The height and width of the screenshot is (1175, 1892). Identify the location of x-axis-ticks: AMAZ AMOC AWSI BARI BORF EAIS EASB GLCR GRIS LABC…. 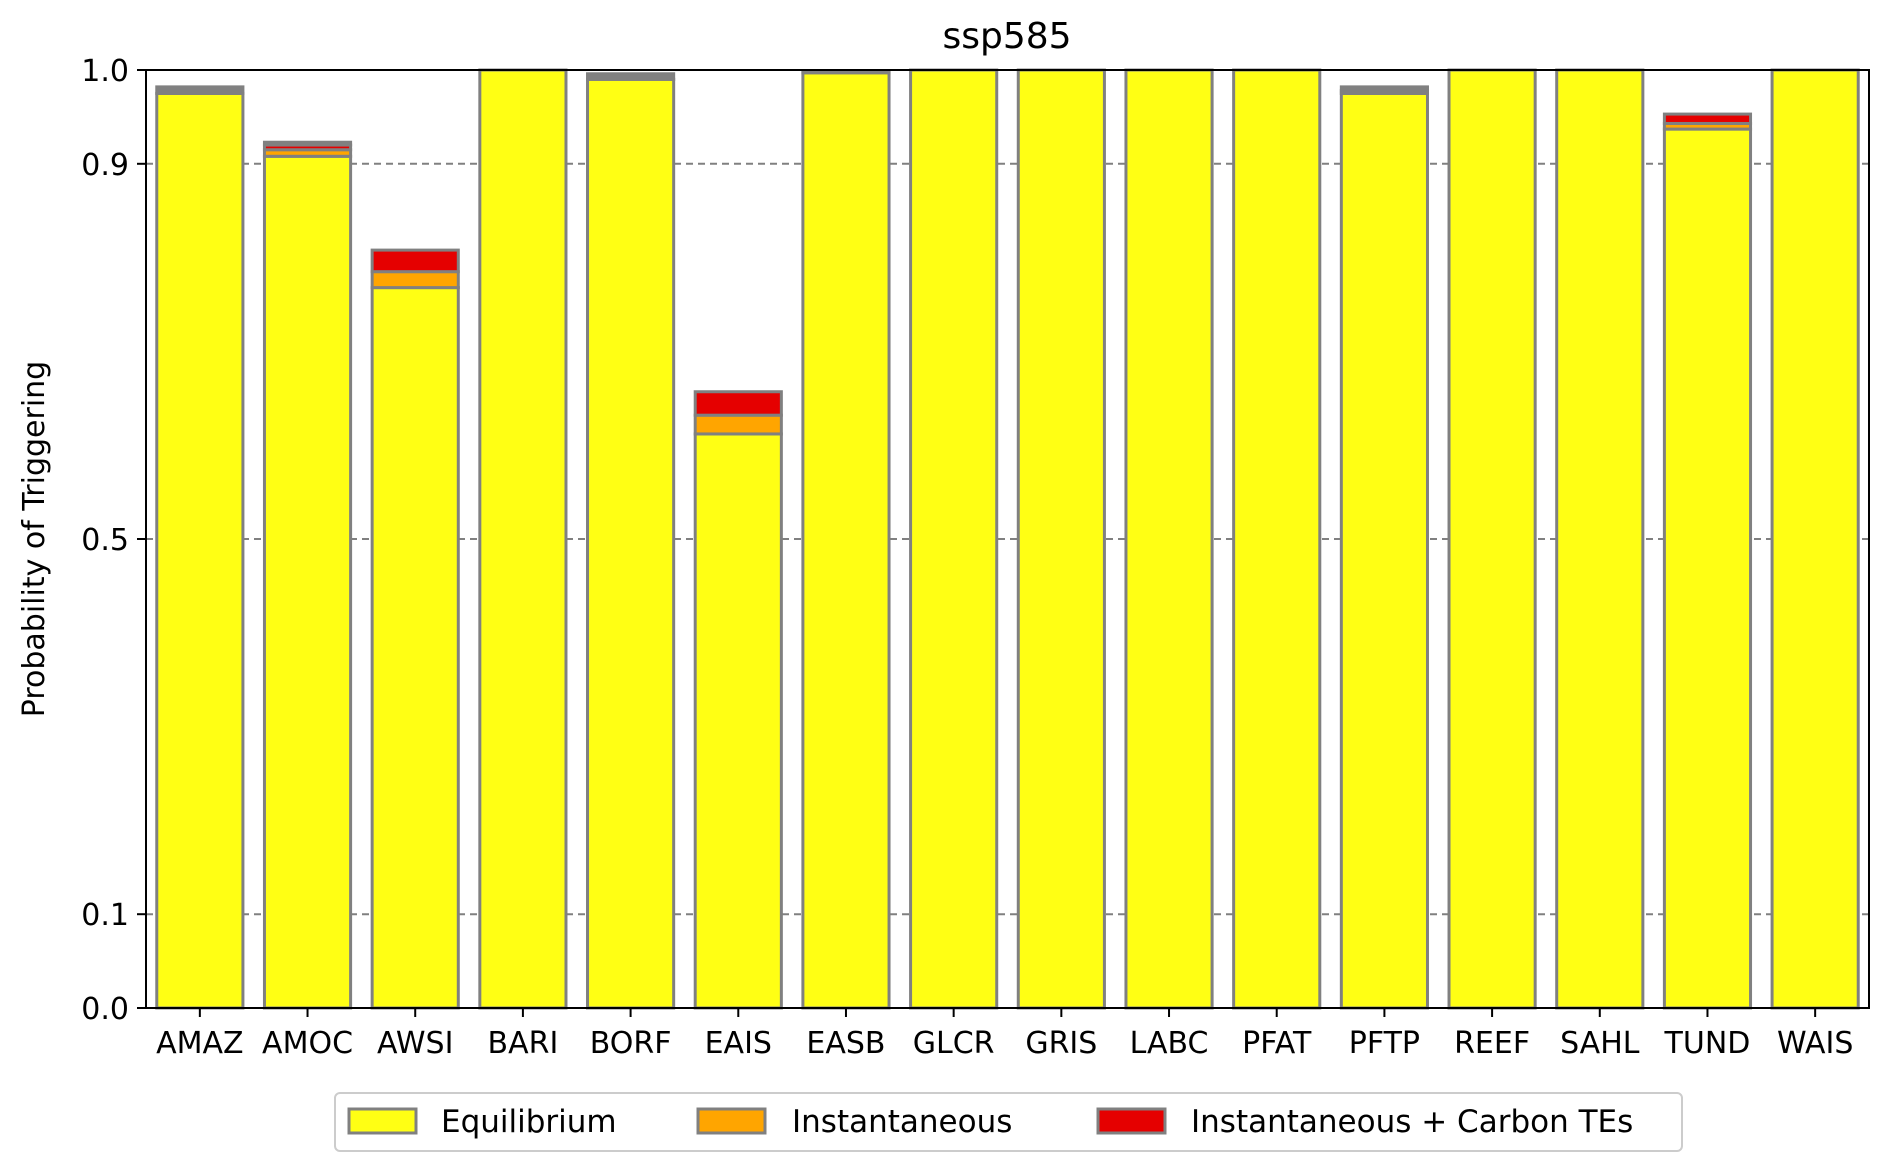
(1004, 1034).